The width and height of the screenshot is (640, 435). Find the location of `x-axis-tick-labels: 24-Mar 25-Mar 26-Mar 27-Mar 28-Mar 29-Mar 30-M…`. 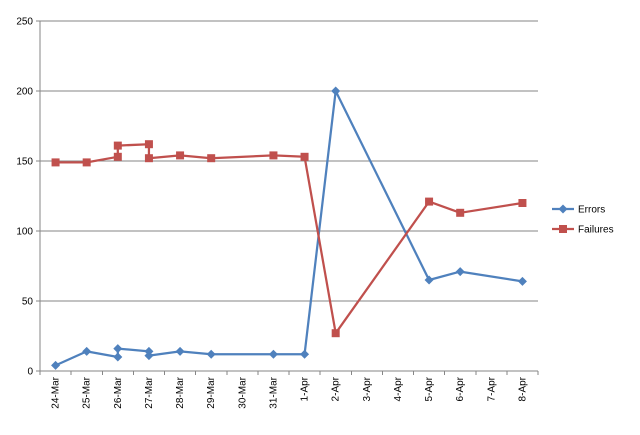

x-axis-tick-labels: 24-Mar 25-Mar 26-Mar 27-Mar 28-Mar 29-Mar 30-M… is located at coordinates (290, 392).